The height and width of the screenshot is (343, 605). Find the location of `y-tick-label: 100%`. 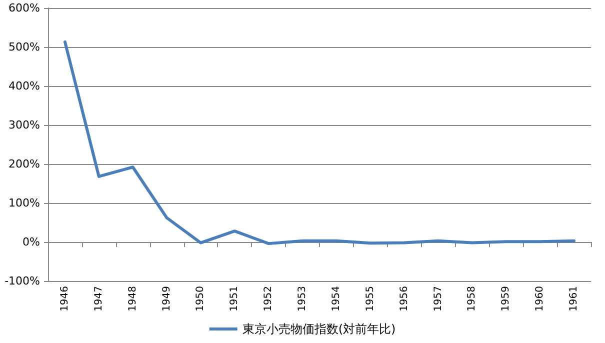

y-tick-label: 100% is located at coordinates (24, 203).